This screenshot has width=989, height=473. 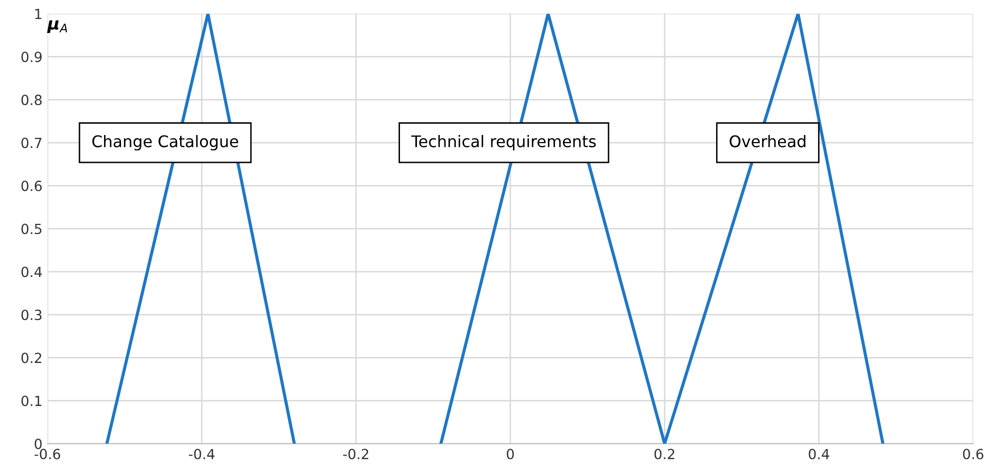 I want to click on x-tick-label: 0, so click(x=510, y=454).